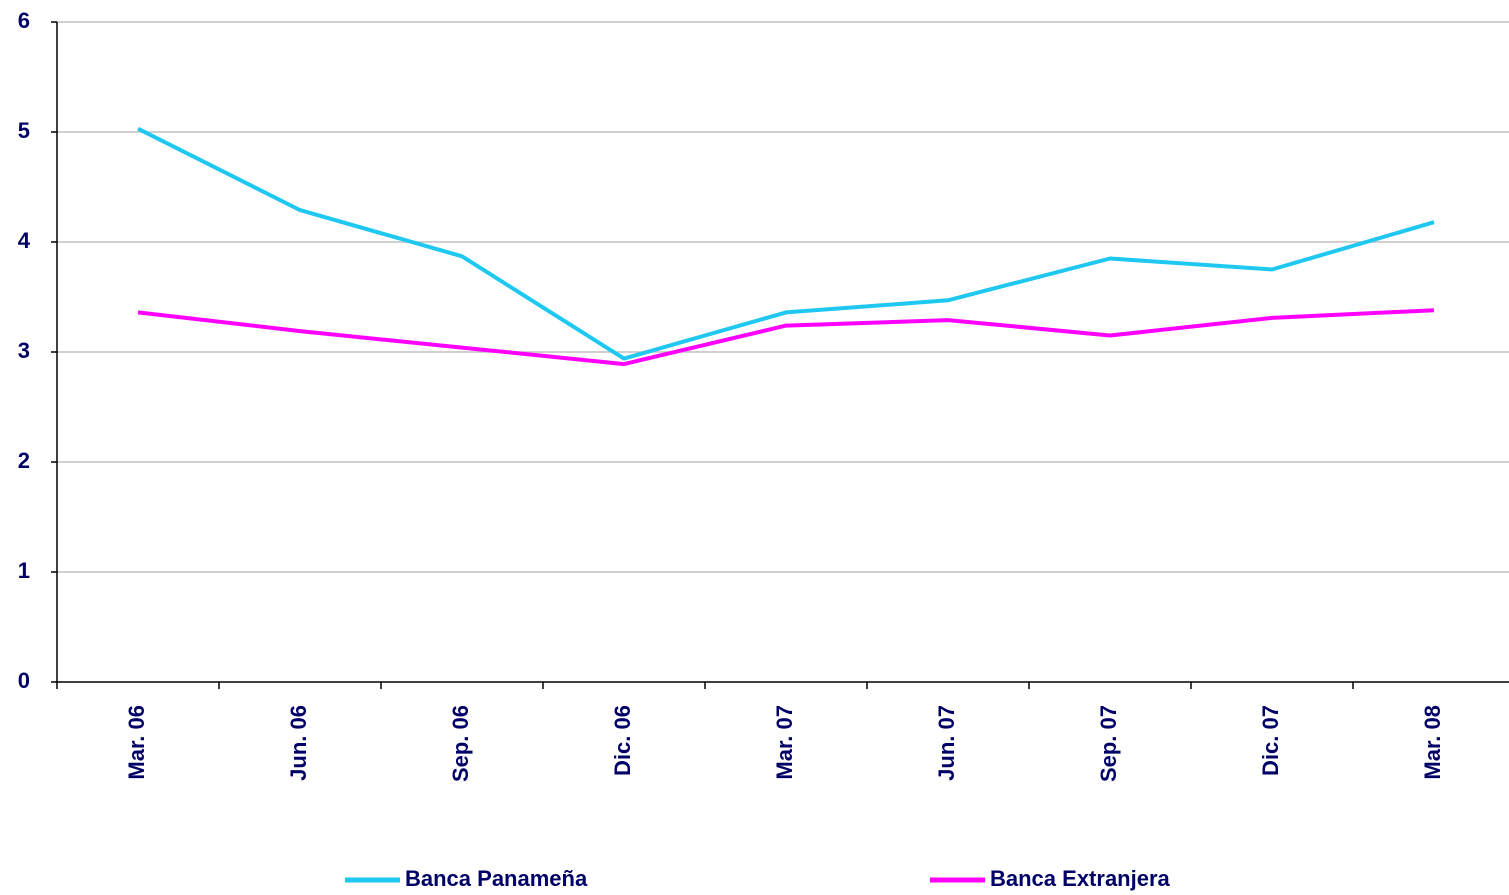  What do you see at coordinates (1080, 878) in the screenshot?
I see `legend-label: Banca Extranjera` at bounding box center [1080, 878].